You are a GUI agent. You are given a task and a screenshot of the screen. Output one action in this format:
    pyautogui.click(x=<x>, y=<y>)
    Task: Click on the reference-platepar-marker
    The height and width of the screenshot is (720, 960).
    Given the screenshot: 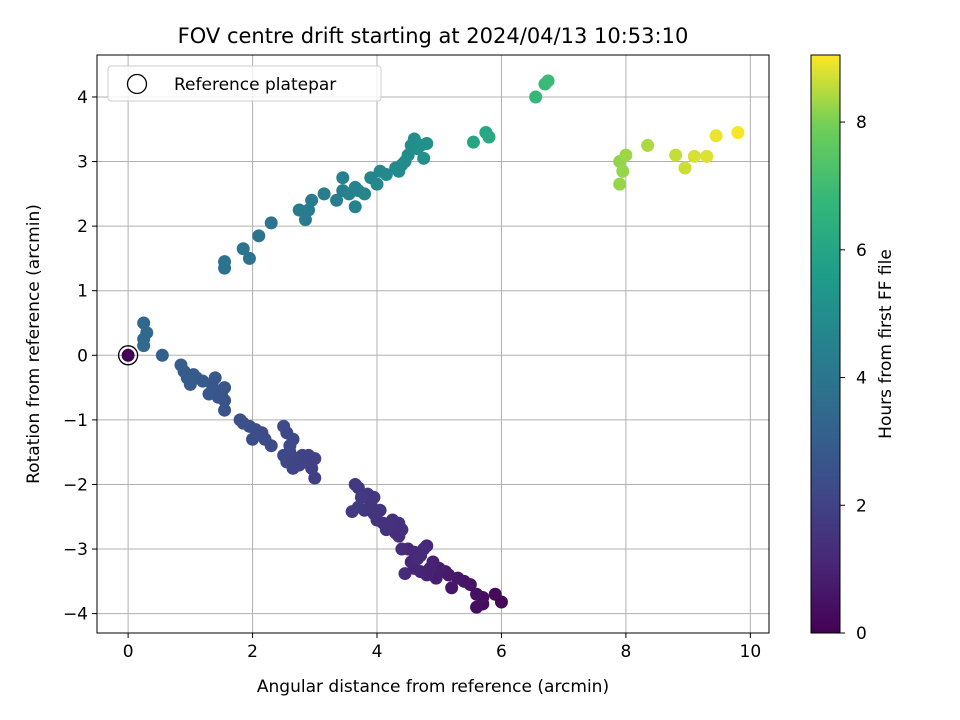 What is the action you would take?
    pyautogui.click(x=128, y=355)
    